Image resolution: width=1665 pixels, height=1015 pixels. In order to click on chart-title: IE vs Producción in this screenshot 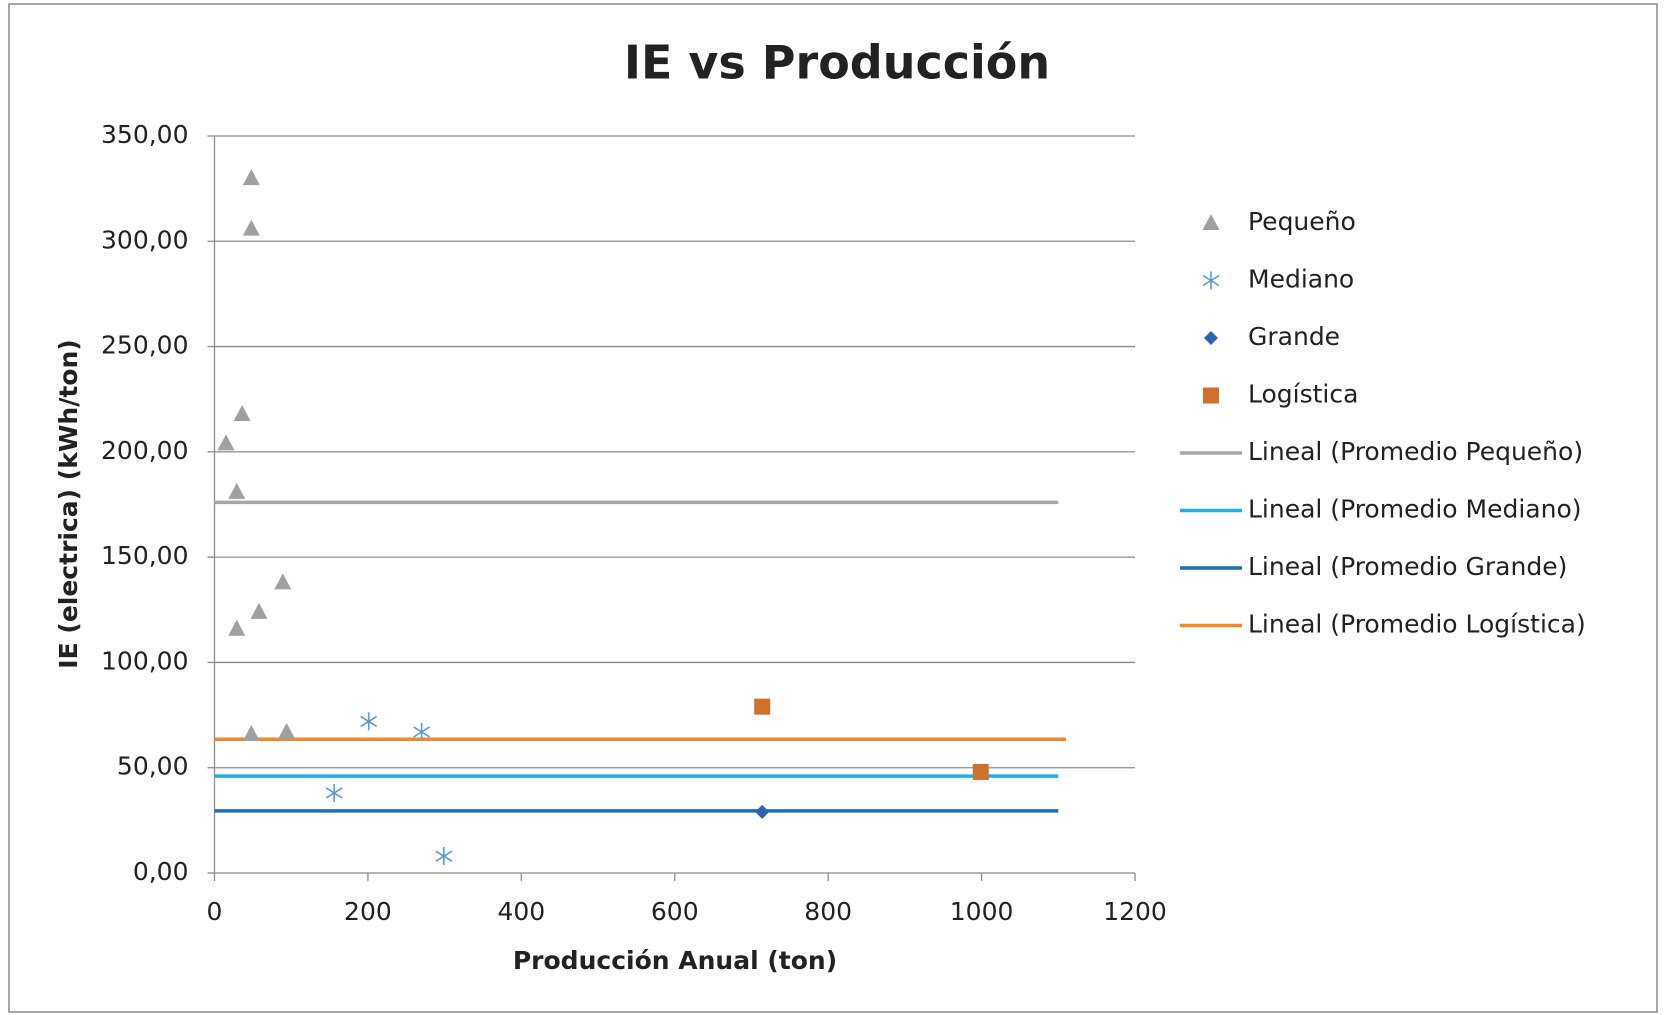, I will do `click(837, 63)`.